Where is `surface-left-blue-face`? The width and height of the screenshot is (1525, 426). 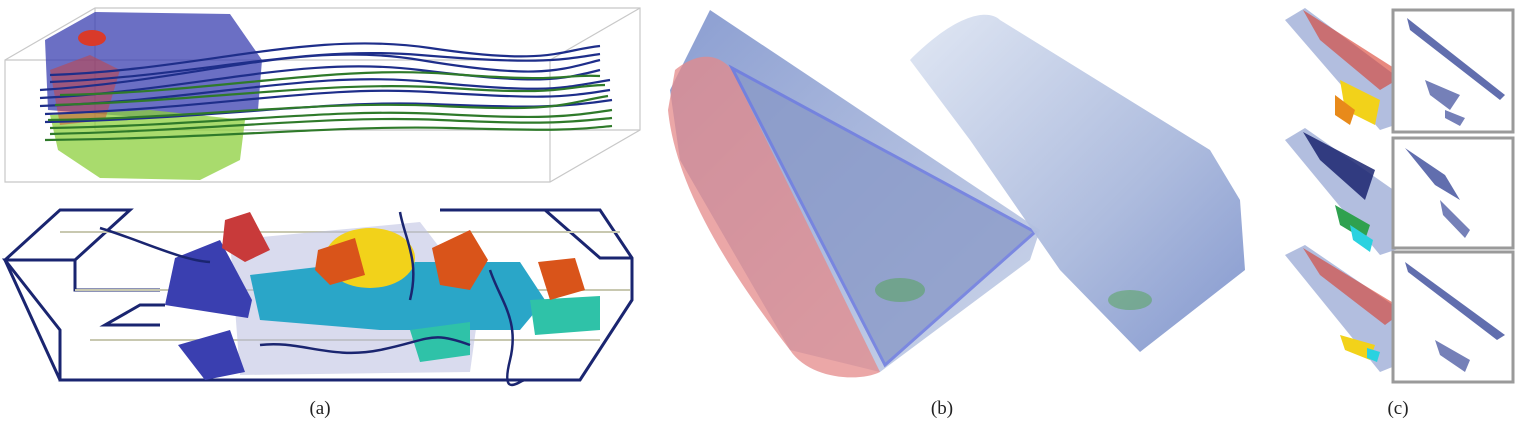 surface-left-blue-face is located at coordinates (883, 216).